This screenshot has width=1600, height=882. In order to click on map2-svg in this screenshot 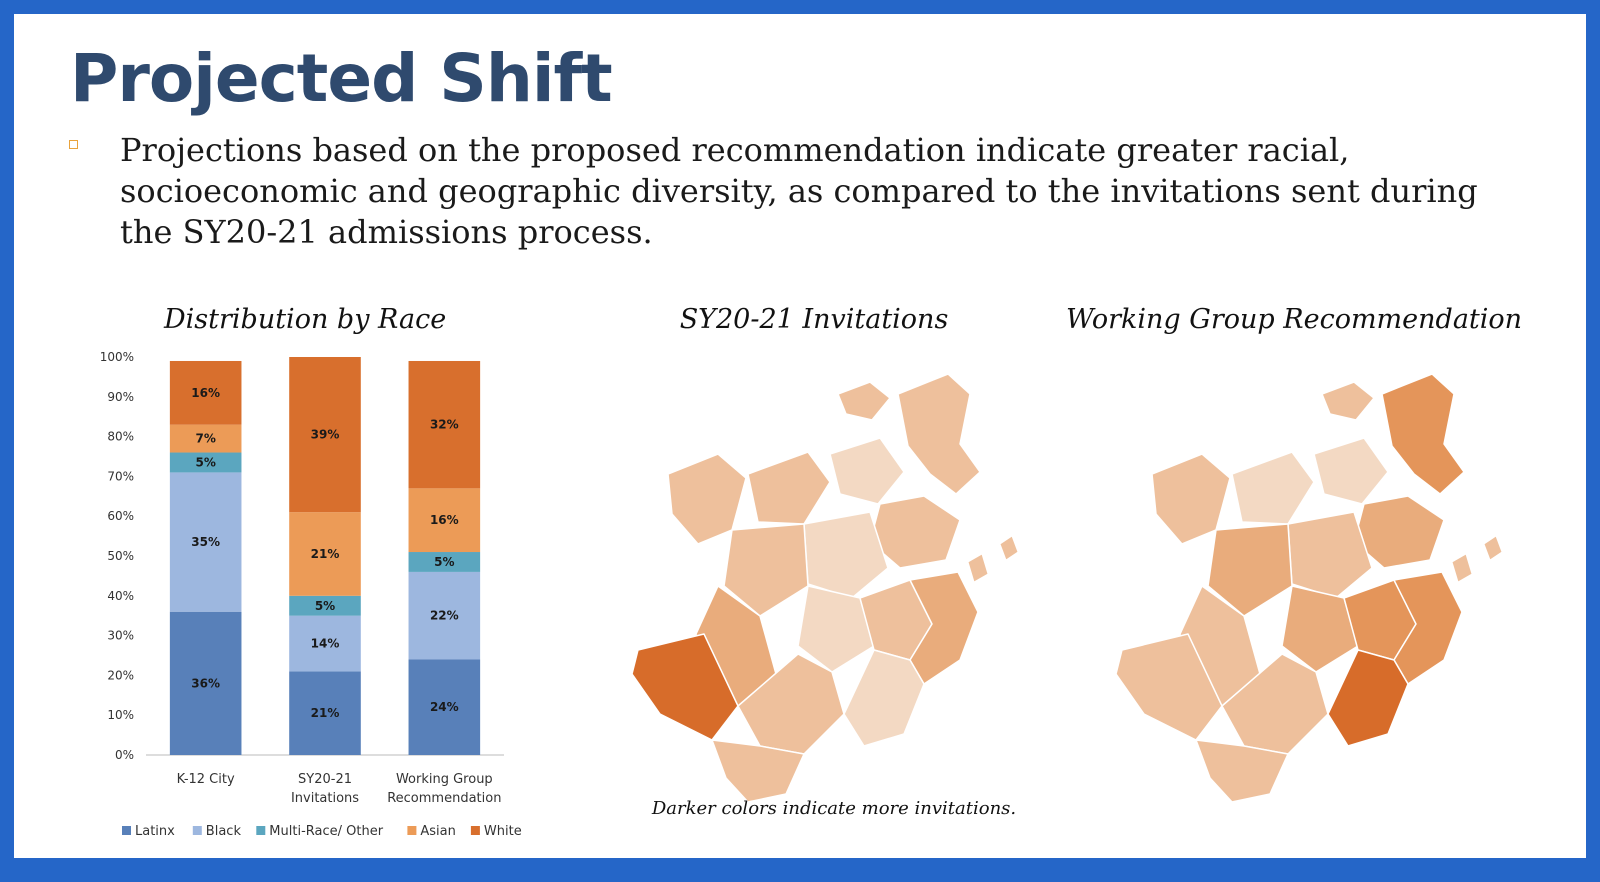, I will do `click(1309, 588)`.